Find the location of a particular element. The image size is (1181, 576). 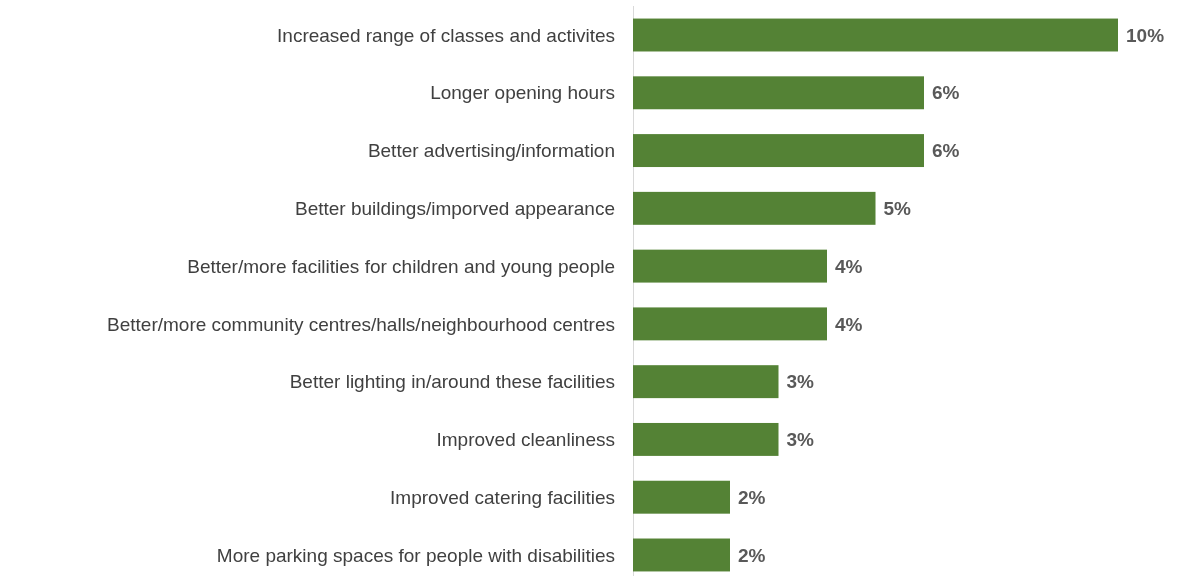

y-tick-label: Better/more community centres/halls/neighbourhood centres is located at coordinates (361, 324).